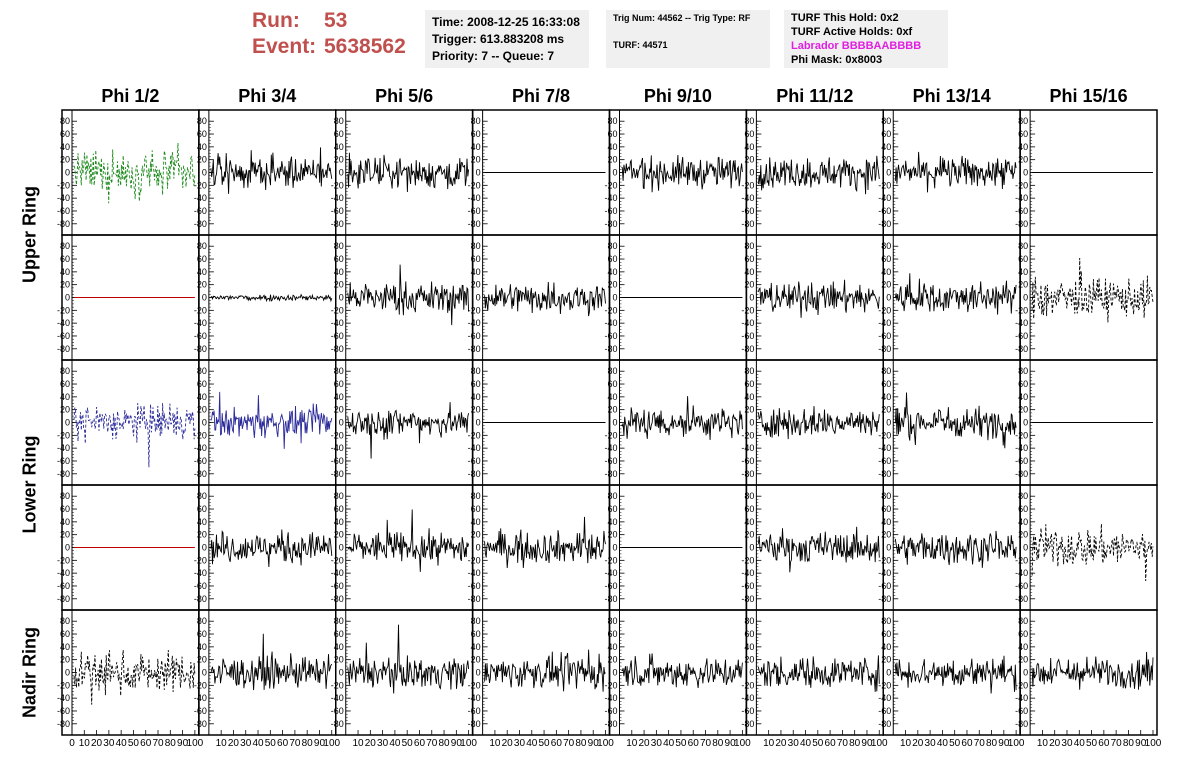  I want to click on waveform-r1c5, so click(818, 298).